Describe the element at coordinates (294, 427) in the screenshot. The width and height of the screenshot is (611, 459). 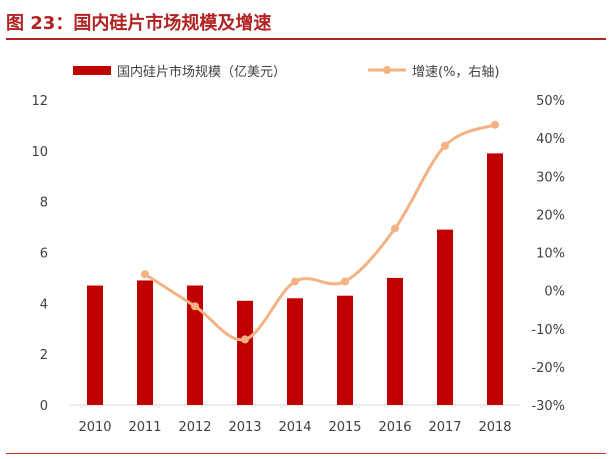
I see `x-tick-label: 2014` at that location.